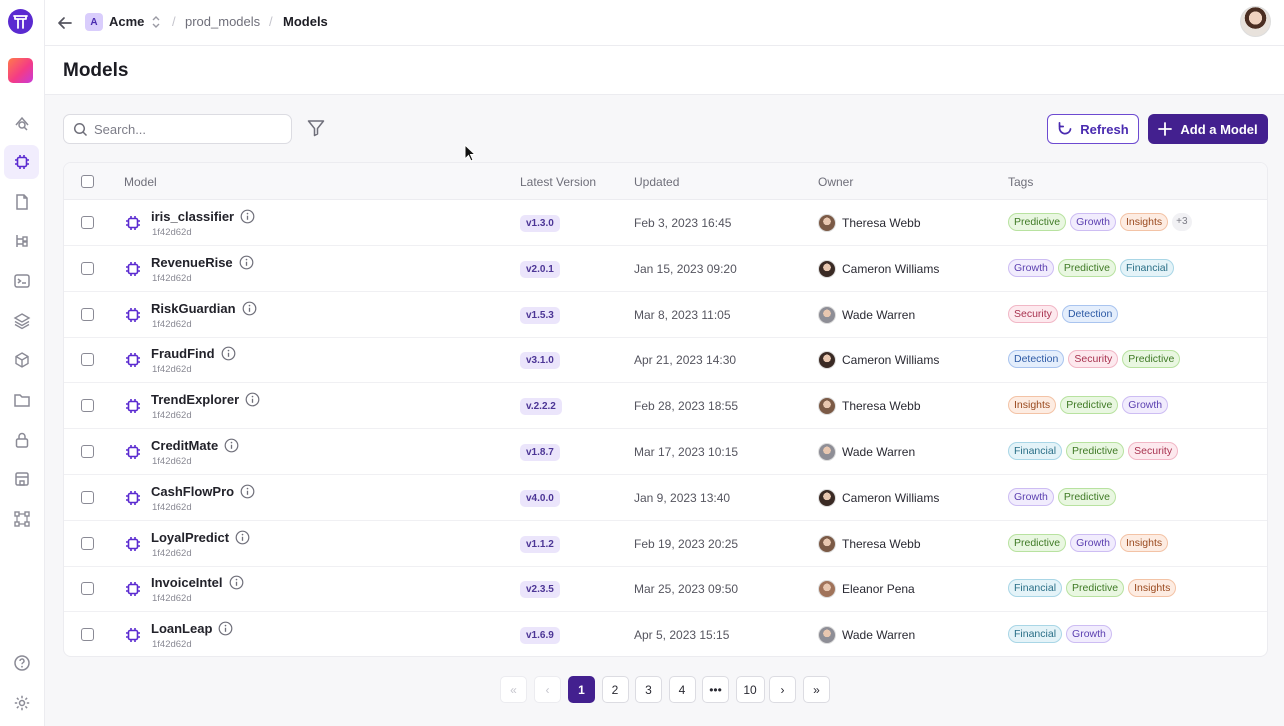  I want to click on model-name: LoanLeap, so click(192, 628).